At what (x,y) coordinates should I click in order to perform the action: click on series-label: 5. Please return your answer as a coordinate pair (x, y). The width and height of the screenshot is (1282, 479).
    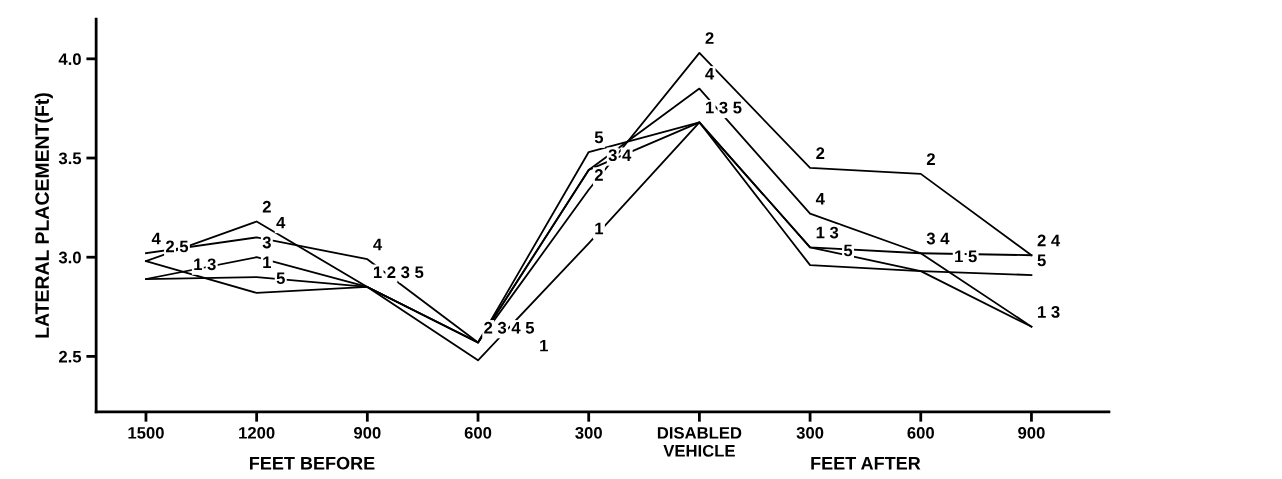
    Looking at the image, I should click on (599, 137).